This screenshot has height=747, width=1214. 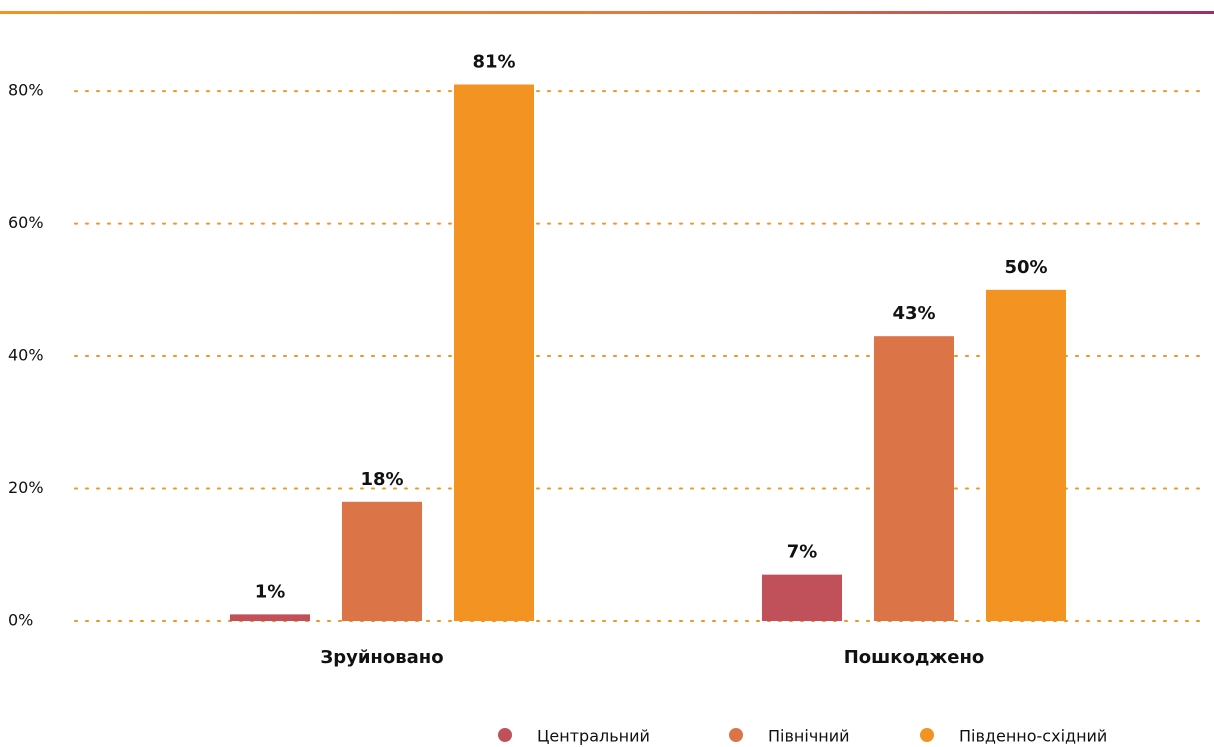 What do you see at coordinates (913, 313) in the screenshot?
I see `value-label: 43%` at bounding box center [913, 313].